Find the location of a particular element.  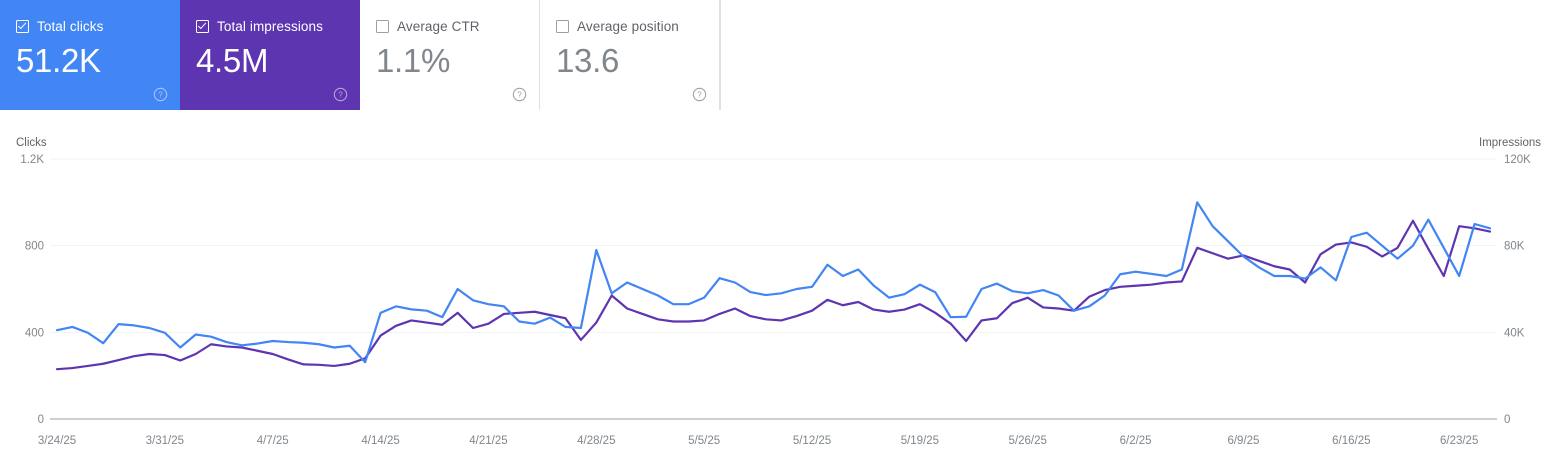

left-tick-label: 1.2K is located at coordinates (32, 160).